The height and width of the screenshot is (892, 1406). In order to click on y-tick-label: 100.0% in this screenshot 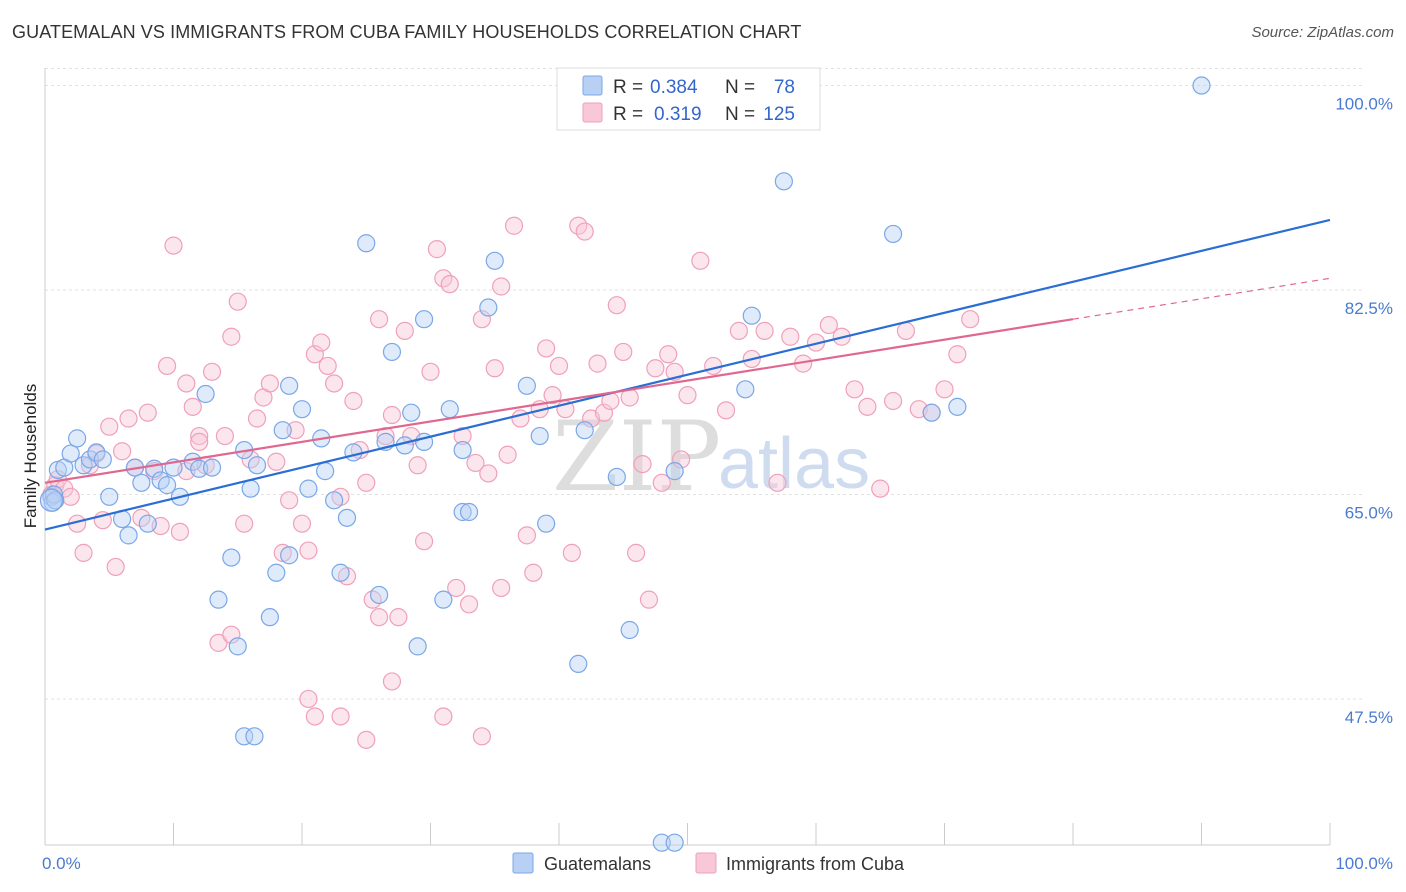, I will do `click(1364, 104)`.